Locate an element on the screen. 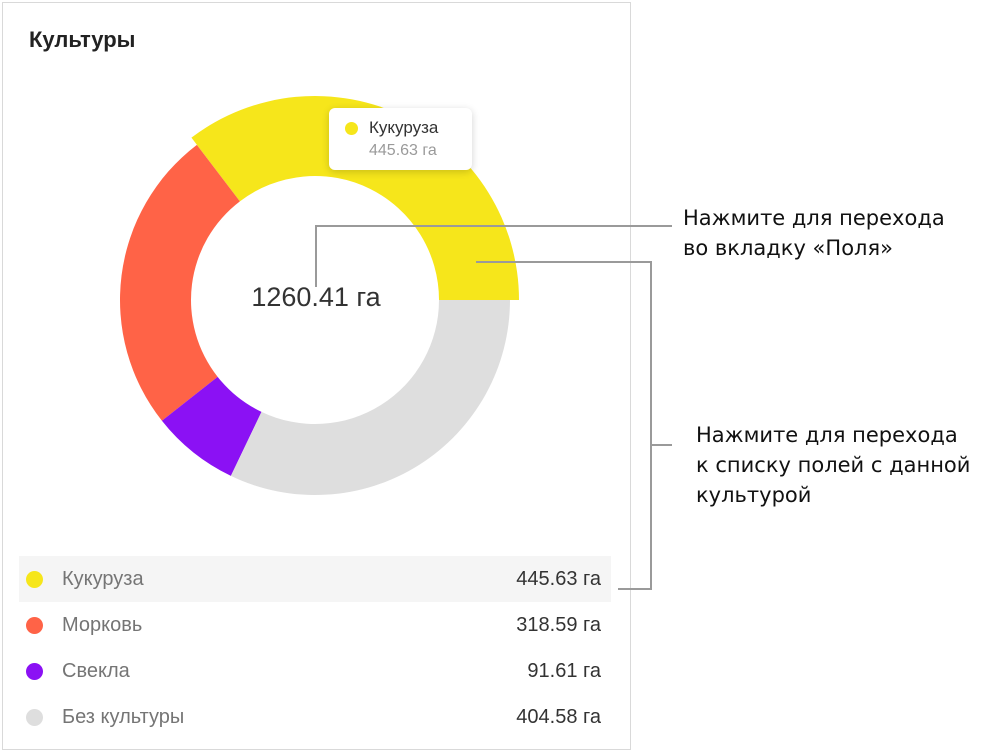  donut-slice-beet is located at coordinates (211, 426).